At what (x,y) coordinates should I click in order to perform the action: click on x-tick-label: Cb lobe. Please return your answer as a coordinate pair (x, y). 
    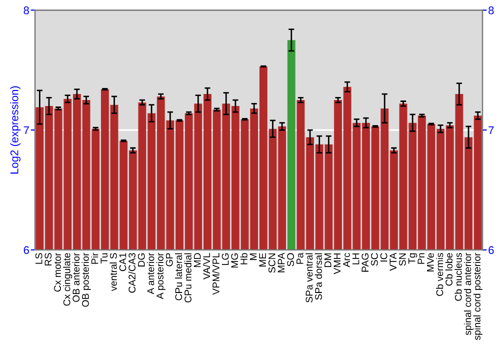
    Looking at the image, I should click on (448, 269).